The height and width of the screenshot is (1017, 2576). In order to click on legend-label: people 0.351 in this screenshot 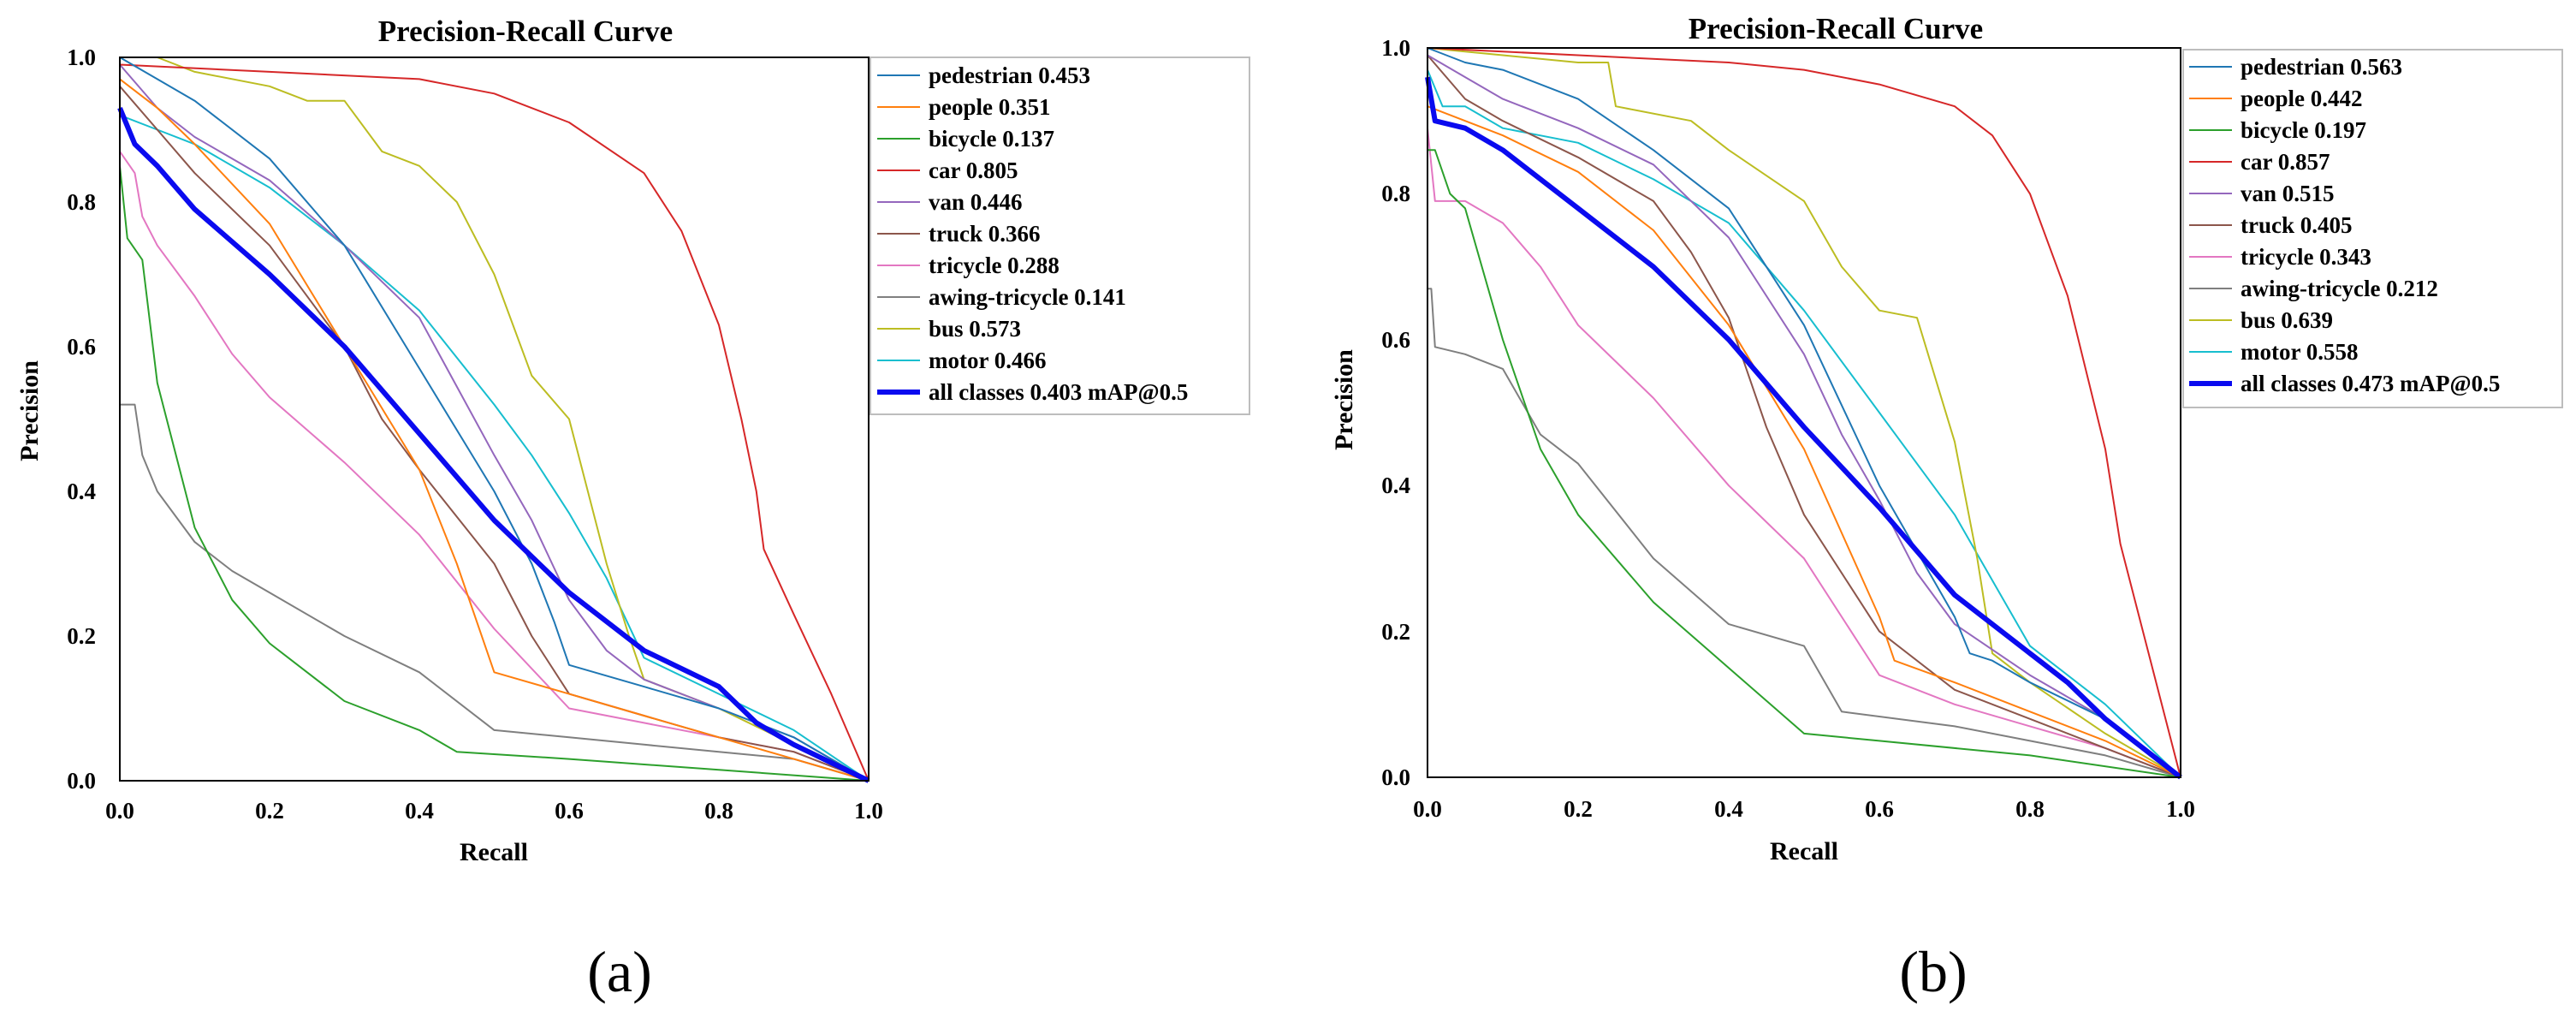, I will do `click(990, 107)`.